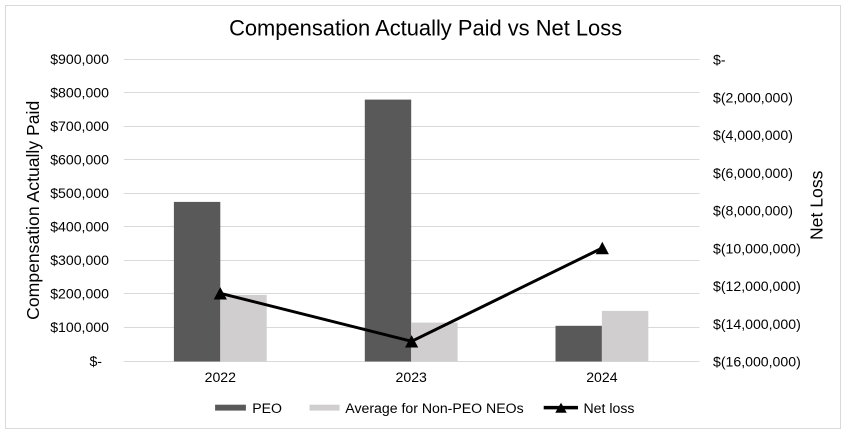  I want to click on svg-text: $(8,000,000), so click(753, 211).